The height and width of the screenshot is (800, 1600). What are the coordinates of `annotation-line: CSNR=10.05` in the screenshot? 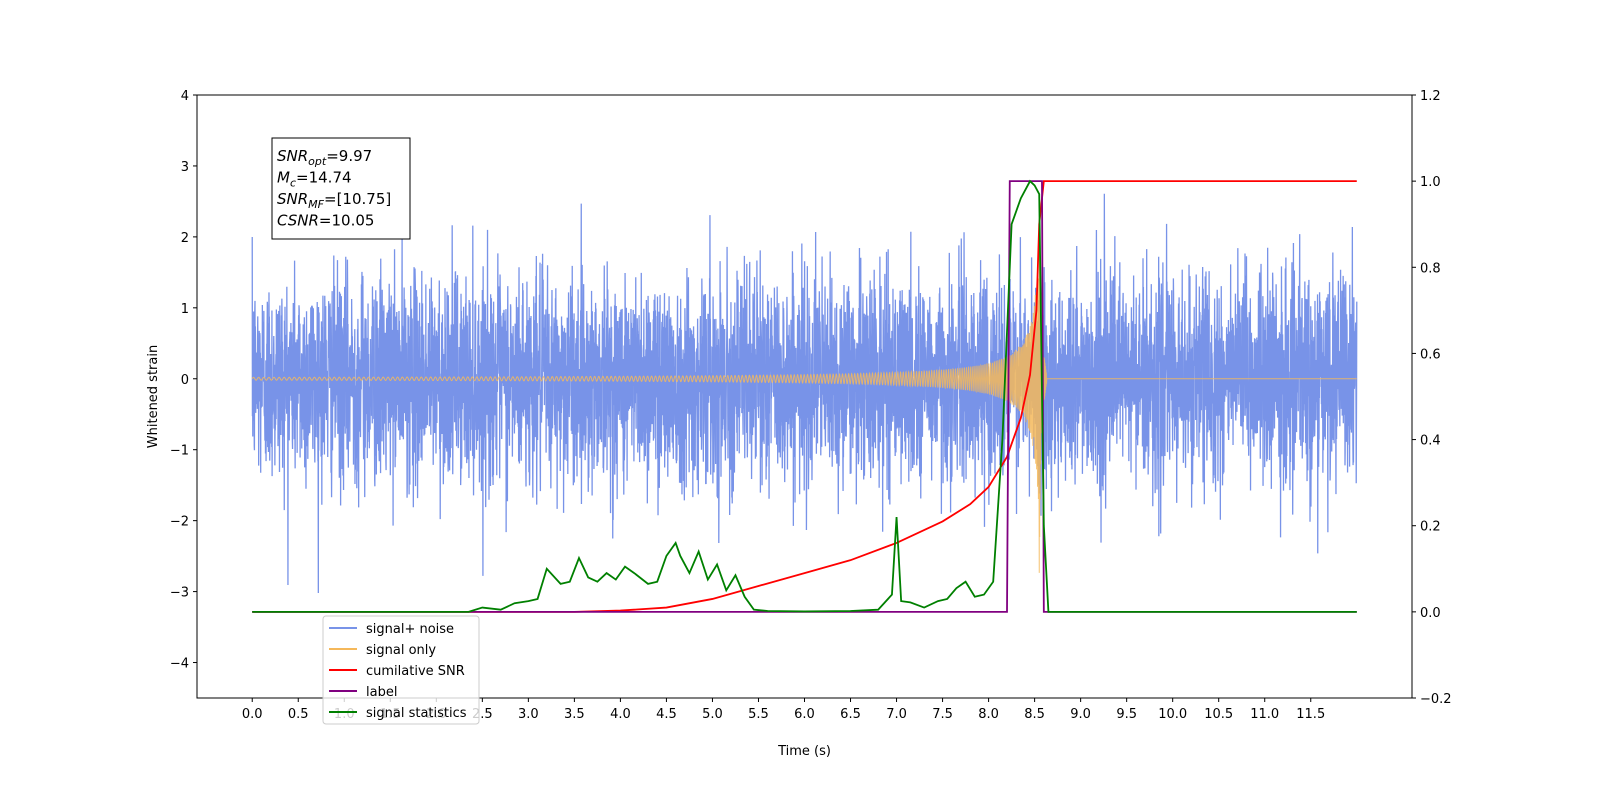 It's located at (325, 221).